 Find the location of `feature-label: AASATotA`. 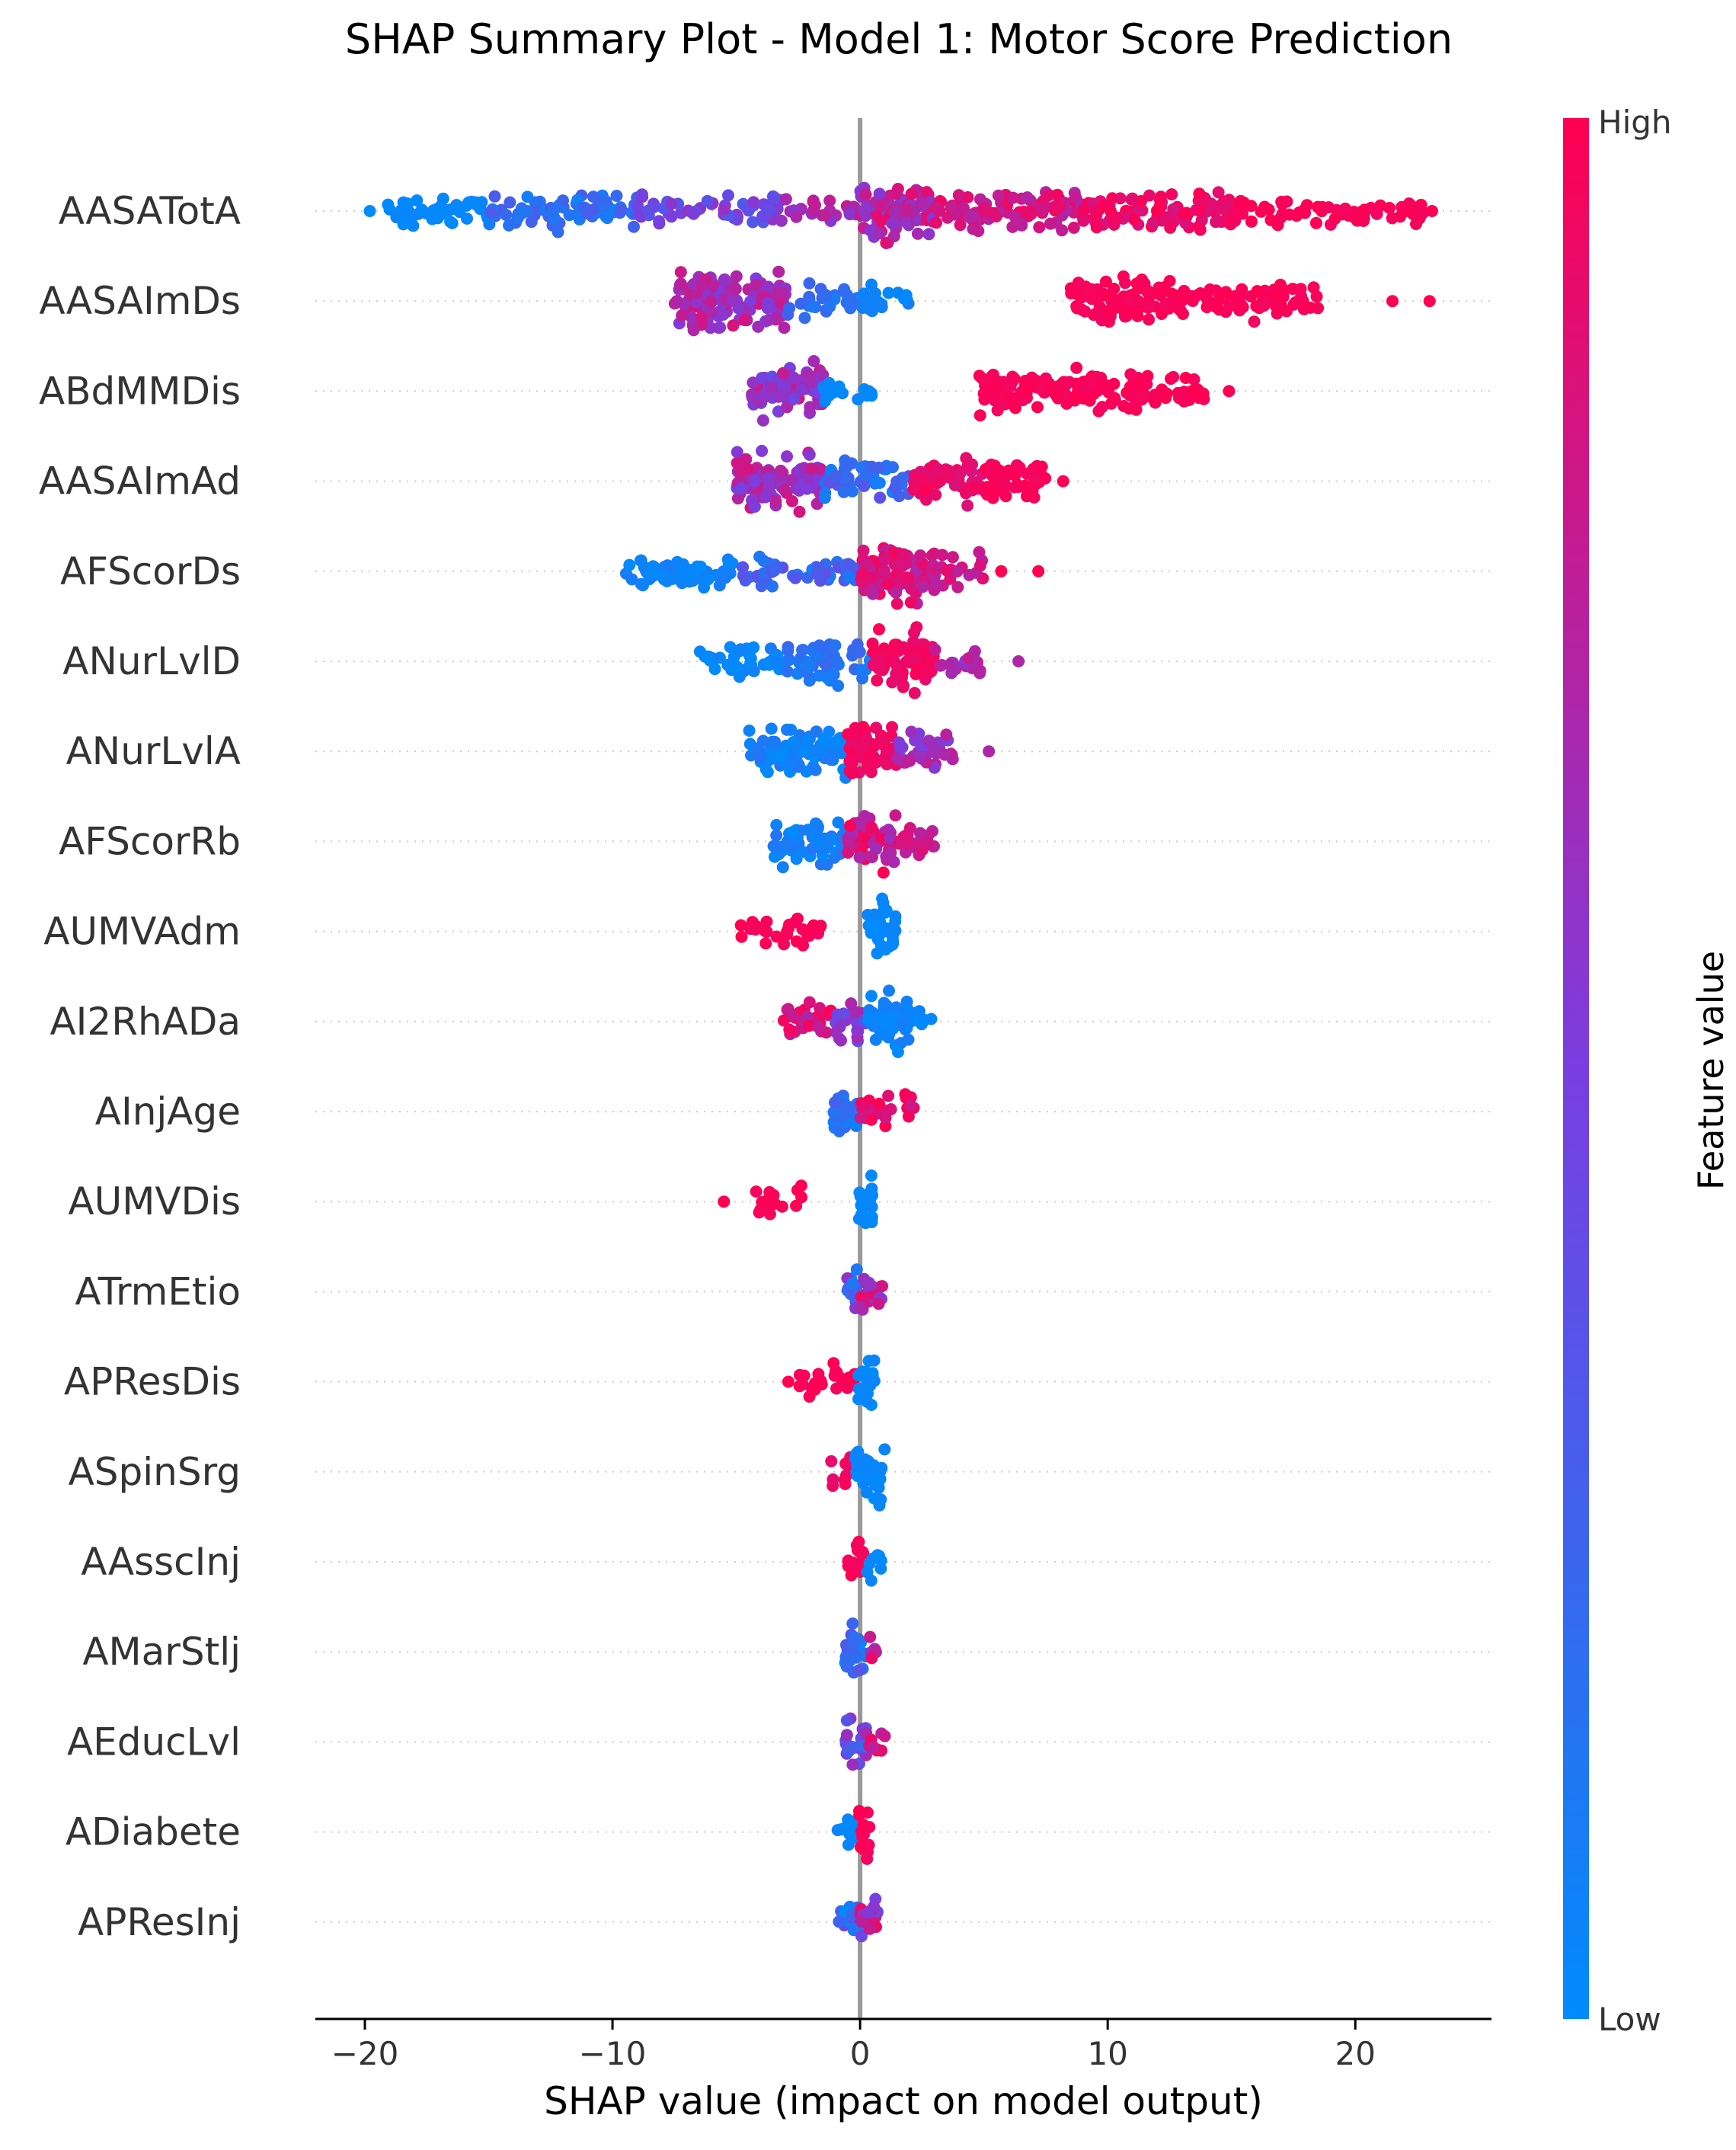

feature-label: AASATotA is located at coordinates (150, 211).